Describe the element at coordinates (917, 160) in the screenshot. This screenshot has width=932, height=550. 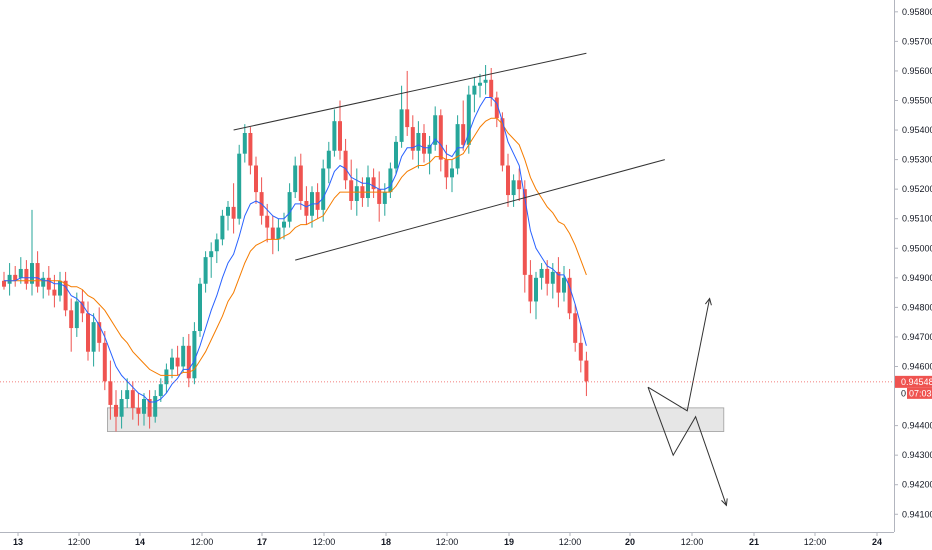
I see `price-tick-label: 0.95300` at that location.